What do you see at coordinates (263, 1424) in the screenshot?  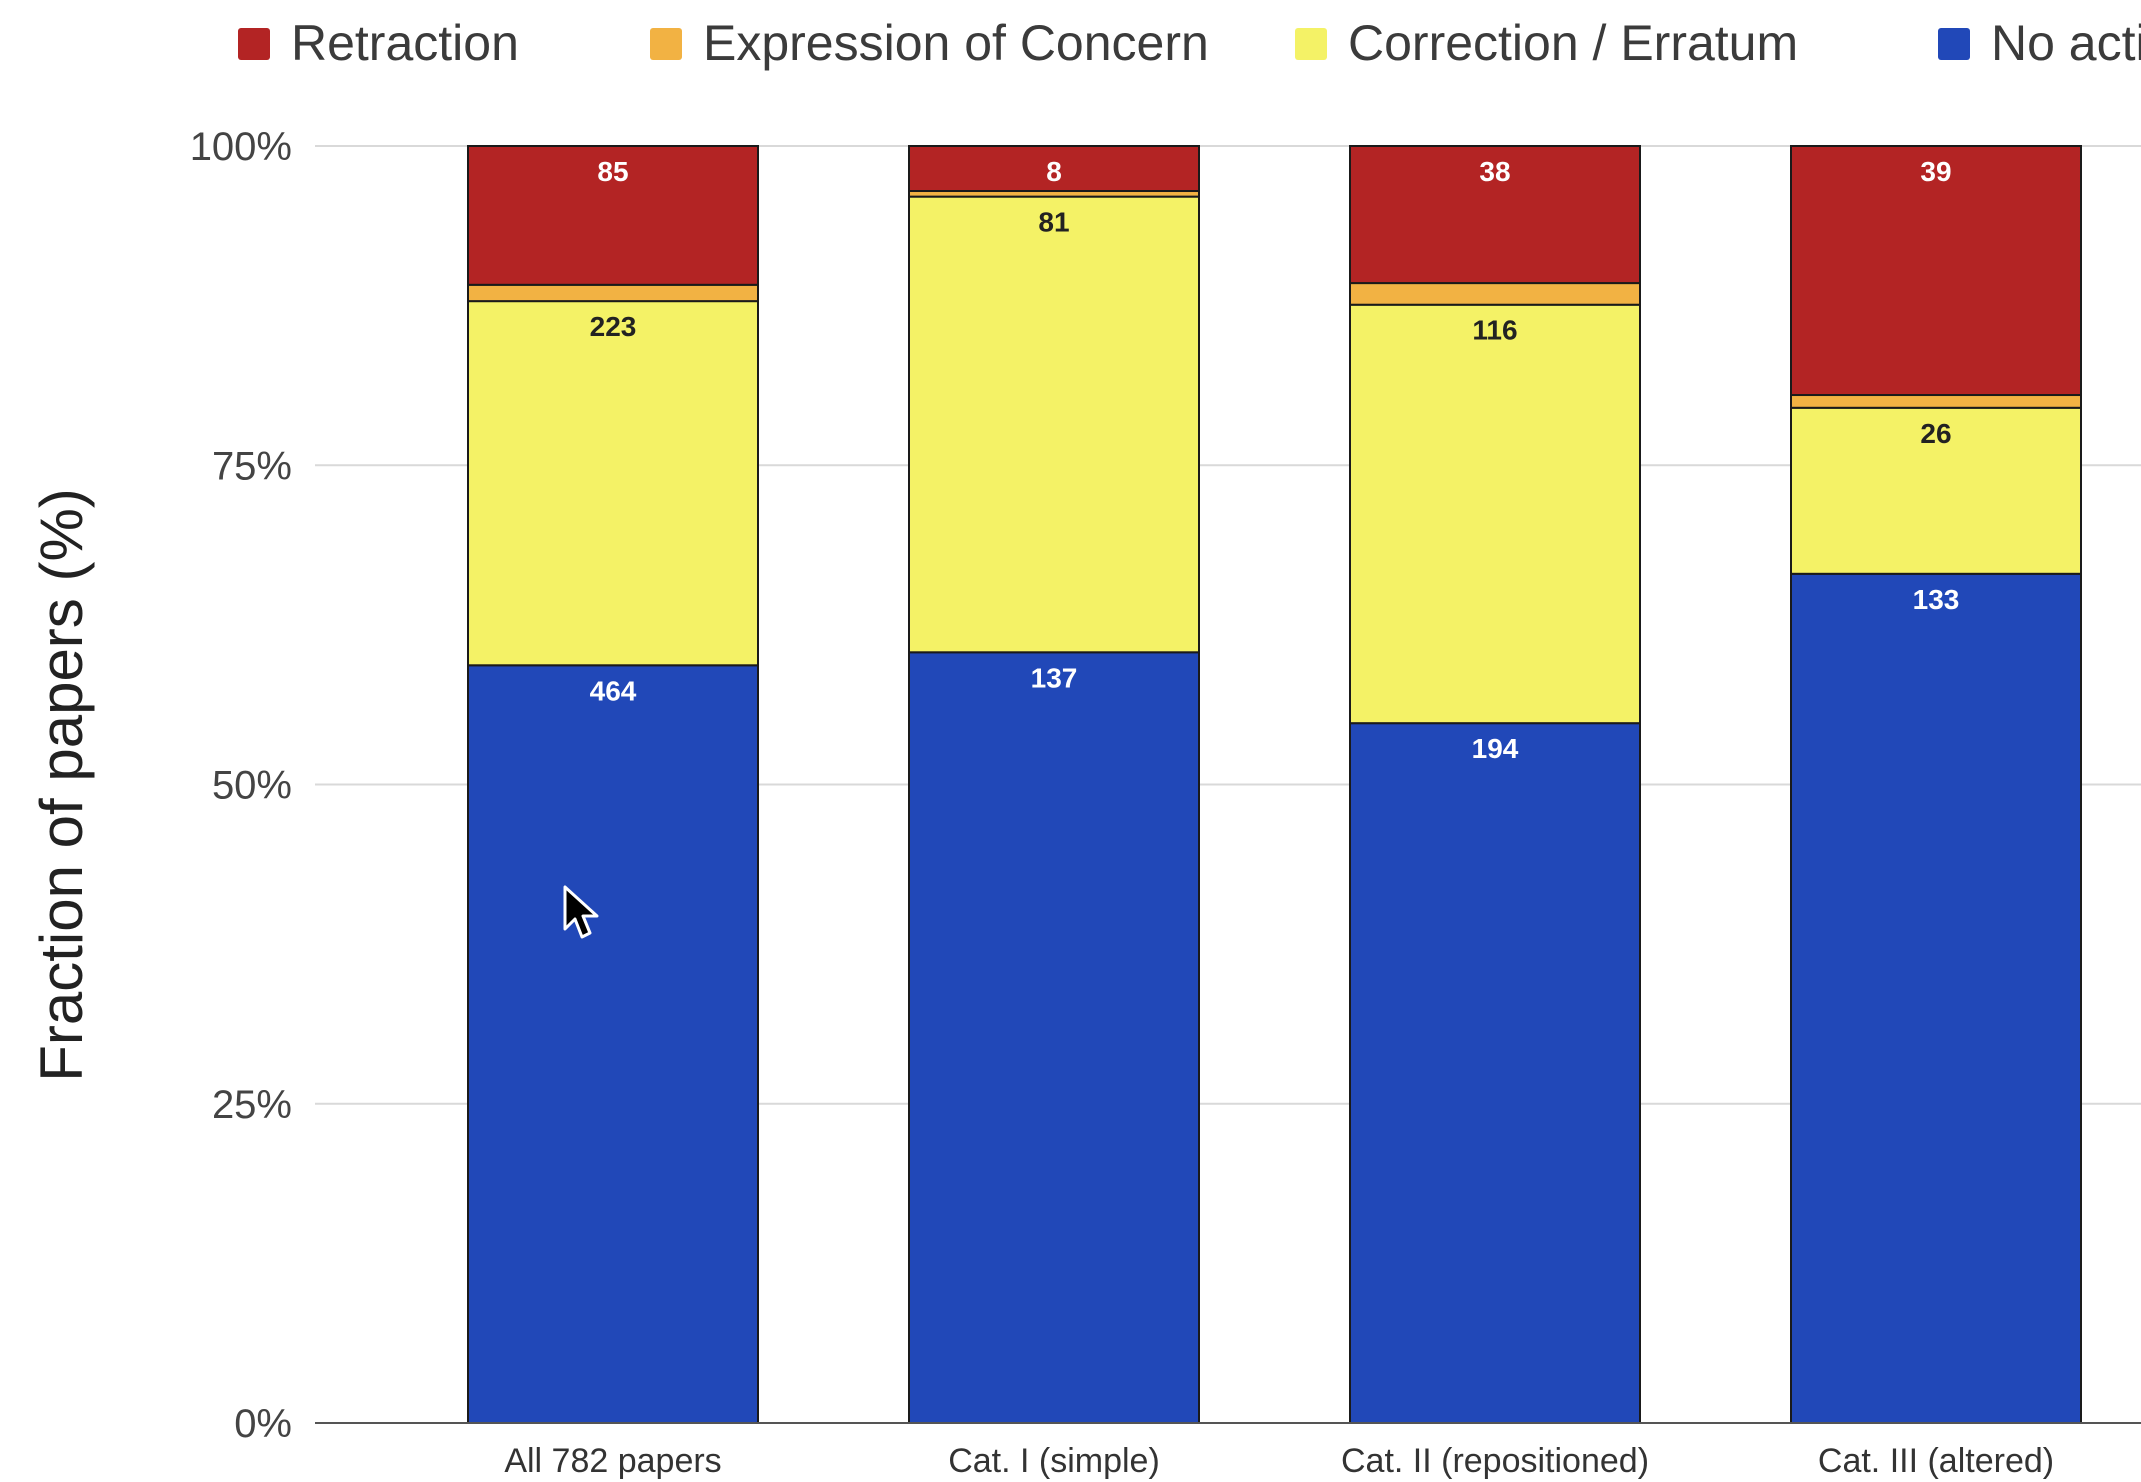 I see `y-tick-label: 0%` at bounding box center [263, 1424].